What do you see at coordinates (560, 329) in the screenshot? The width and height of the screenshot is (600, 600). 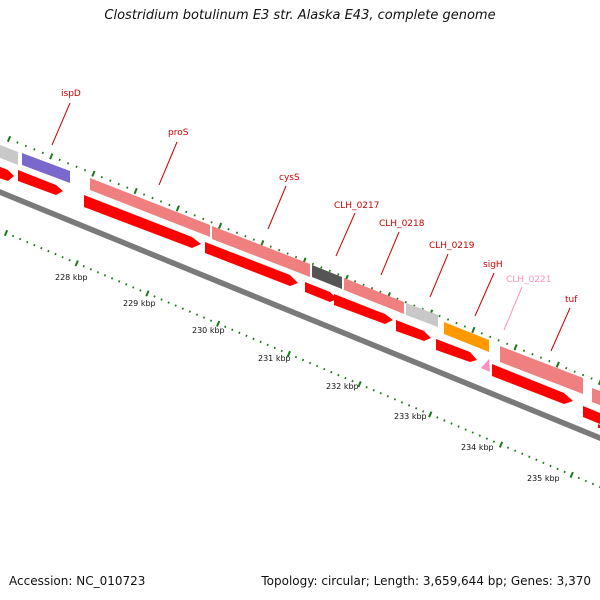 I see `leader-tuf` at bounding box center [560, 329].